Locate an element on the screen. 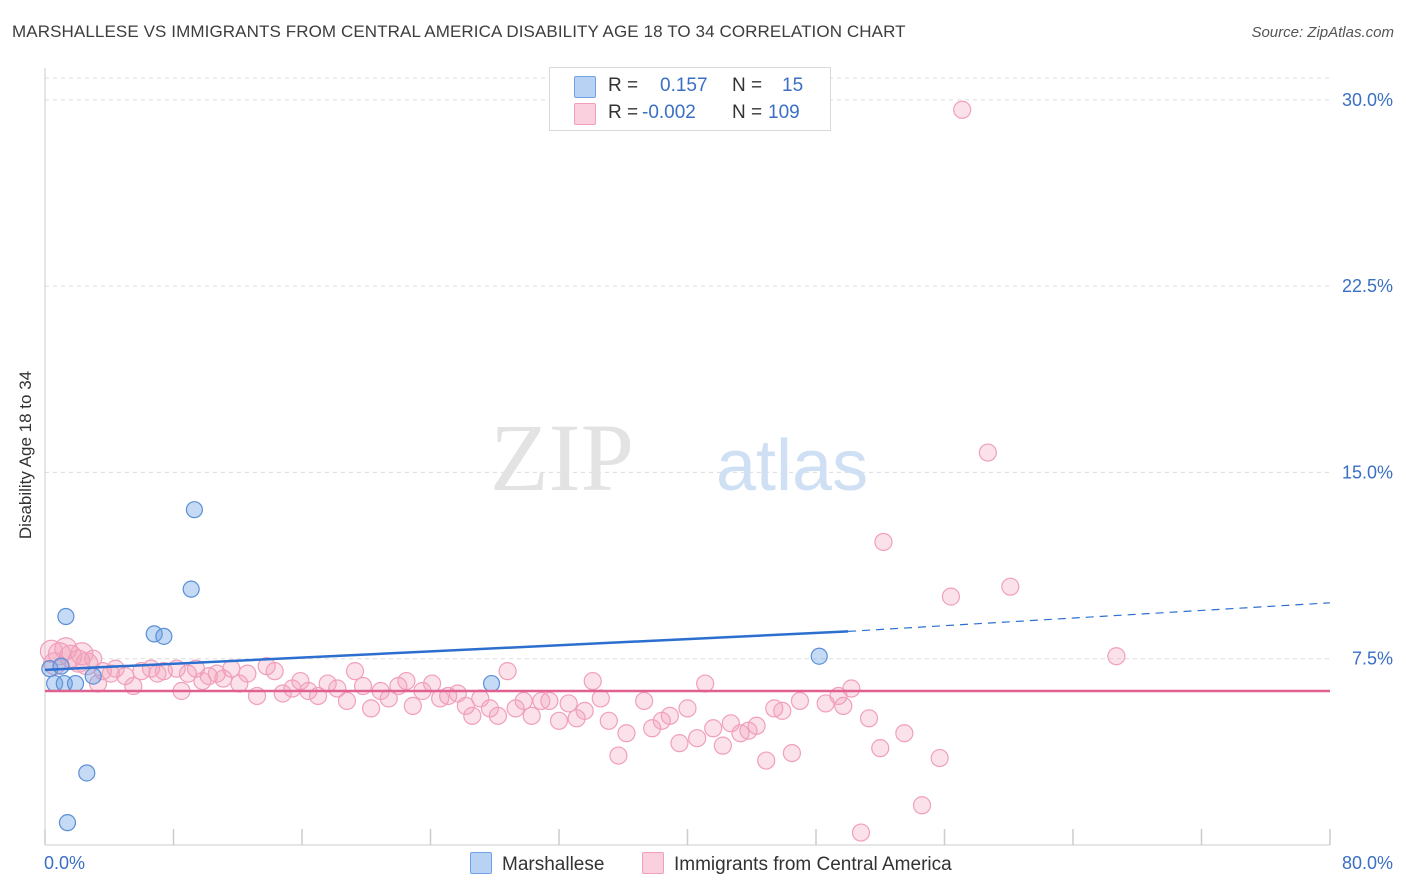  immigrants-legend-swatch is located at coordinates (653, 863).